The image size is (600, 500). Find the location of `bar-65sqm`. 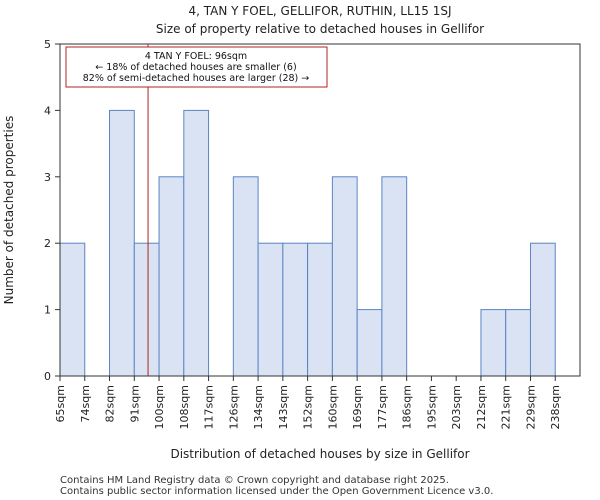

bar-65sqm is located at coordinates (72, 309).